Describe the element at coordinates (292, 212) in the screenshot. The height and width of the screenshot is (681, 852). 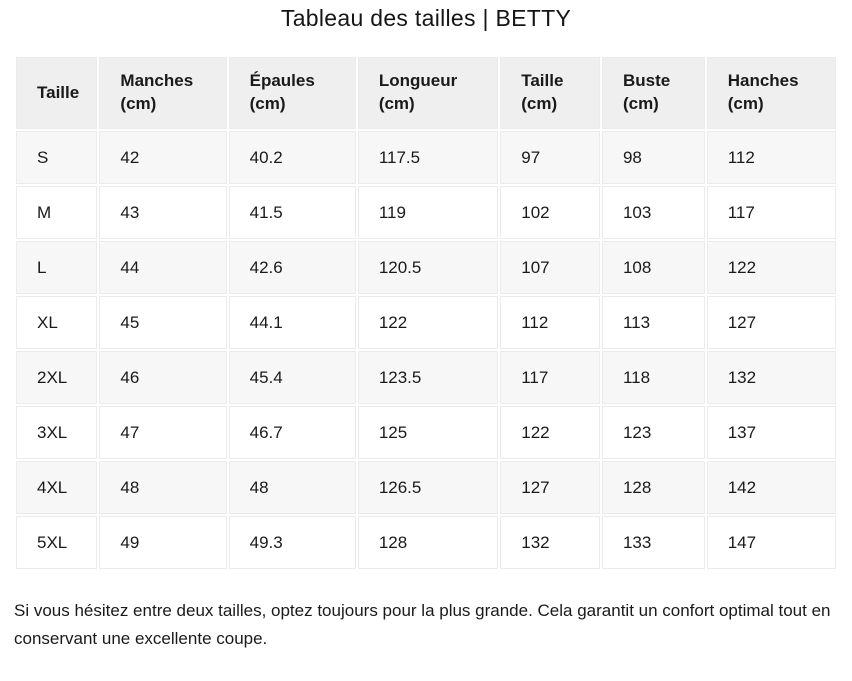
I see `size-cell: 41.5` at that location.